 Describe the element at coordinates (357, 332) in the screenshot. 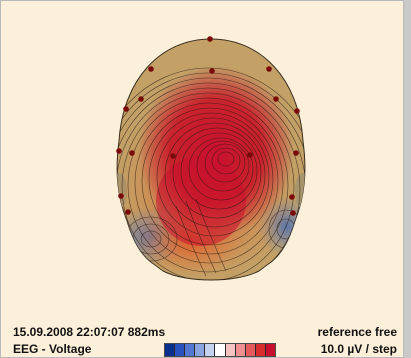

I see `reference-label: reference free` at that location.